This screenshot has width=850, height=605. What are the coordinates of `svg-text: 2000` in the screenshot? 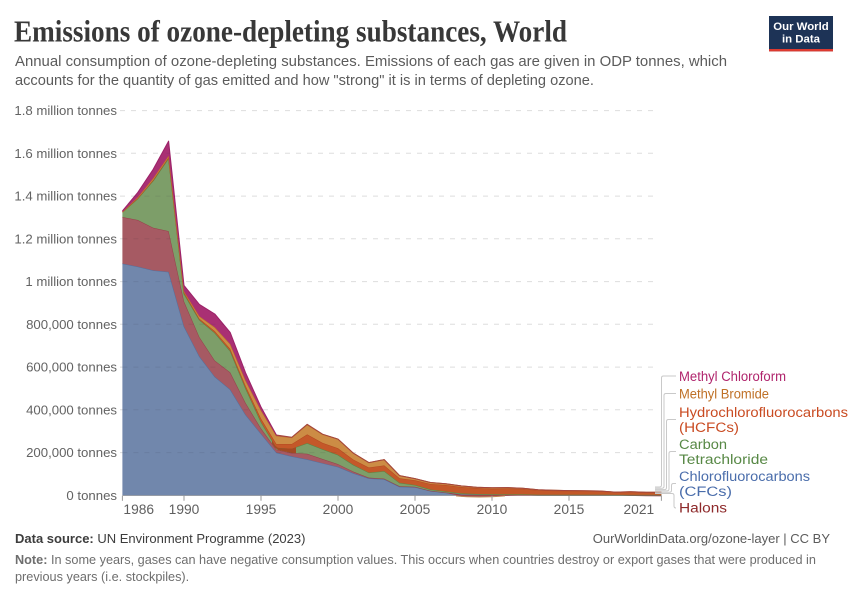 It's located at (338, 509).